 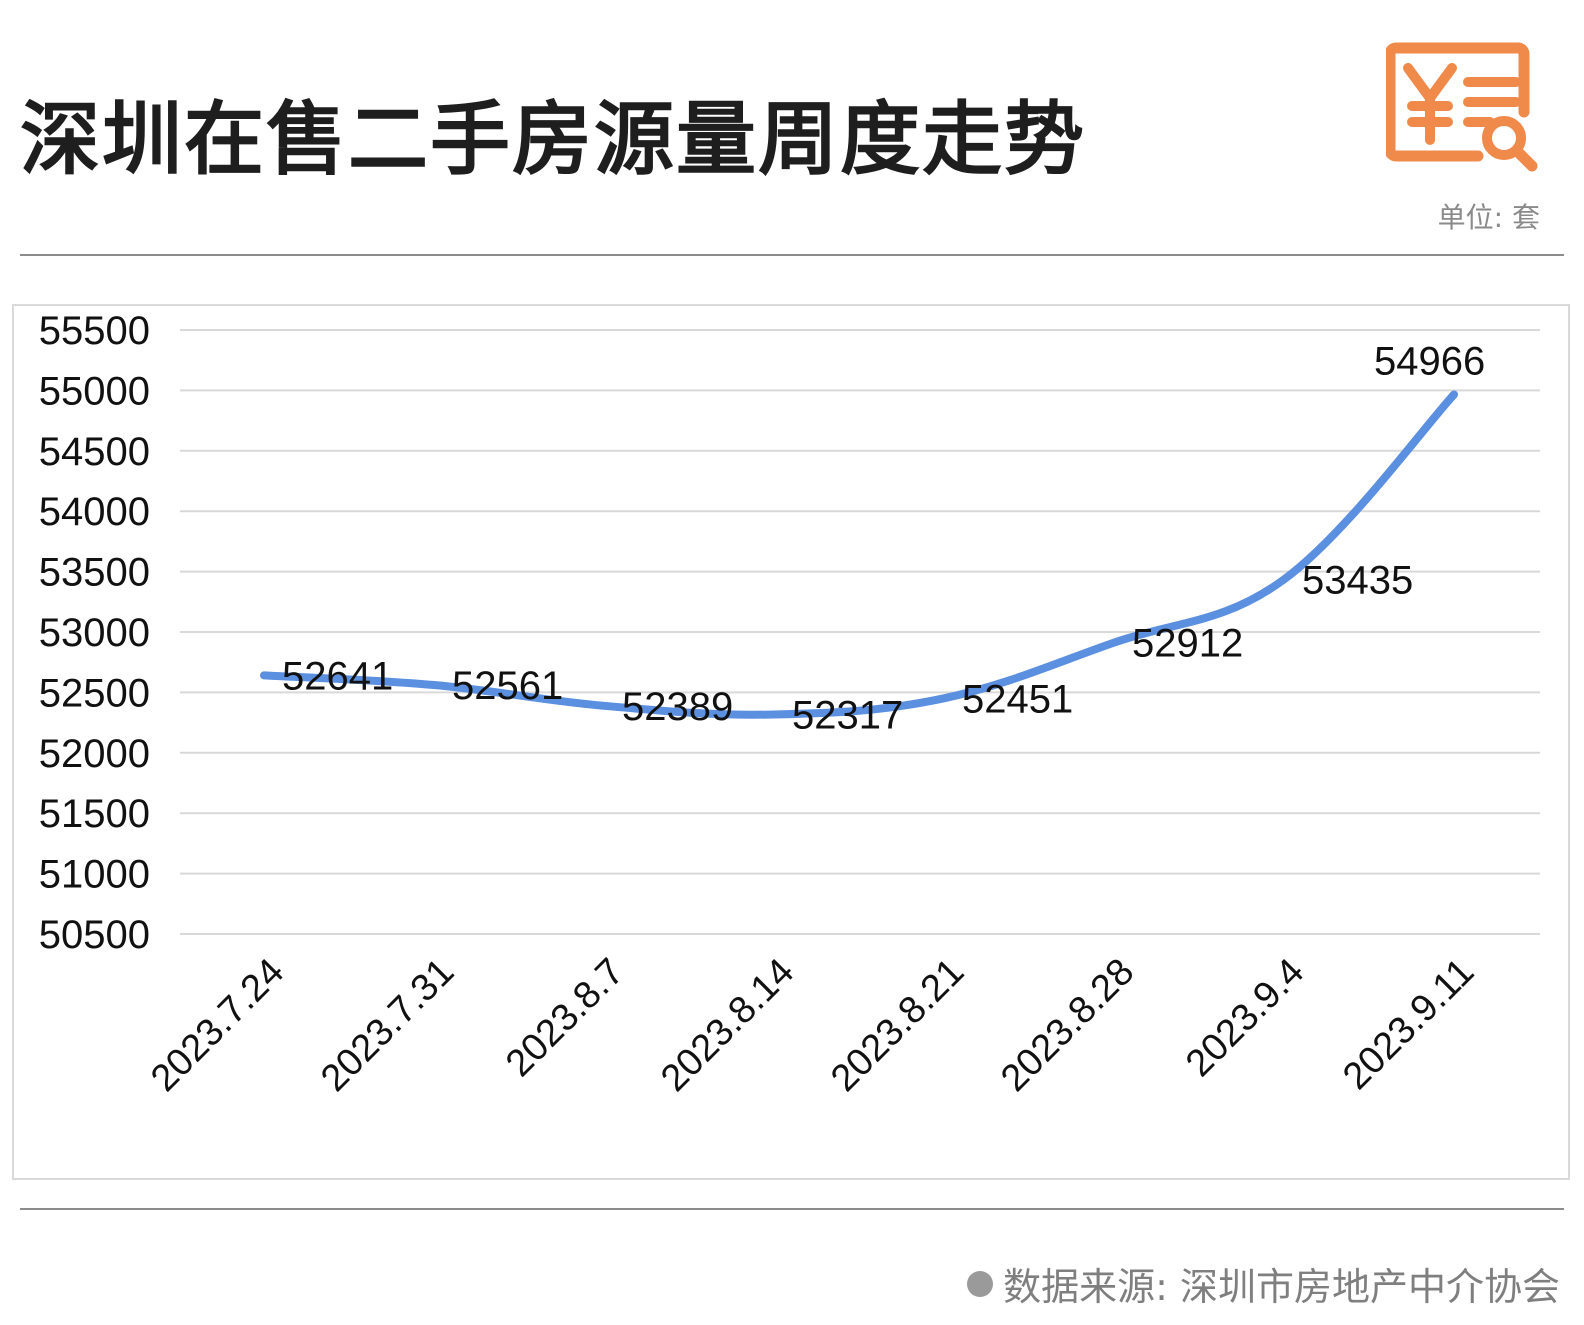 I want to click on y-tick-label: 52500, so click(x=94, y=693).